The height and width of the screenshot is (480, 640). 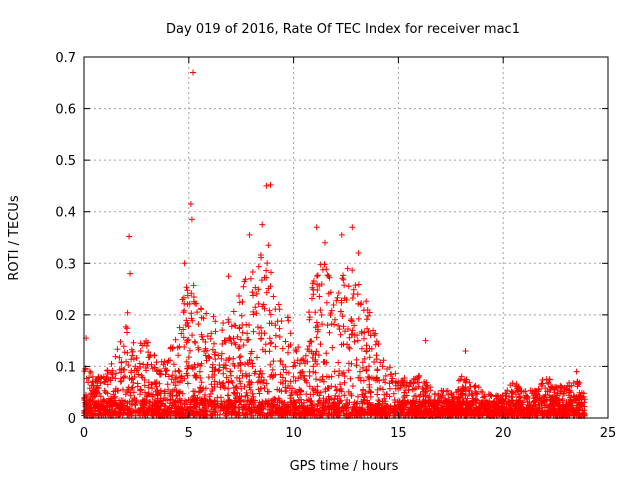 I want to click on y-tick-label: 0, so click(x=72, y=419).